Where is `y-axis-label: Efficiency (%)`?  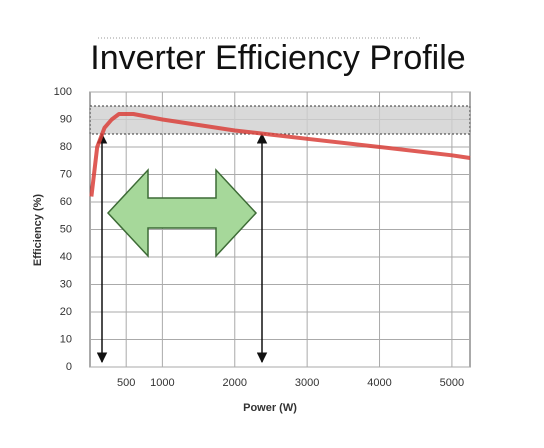 y-axis-label: Efficiency (%) is located at coordinates (38, 230).